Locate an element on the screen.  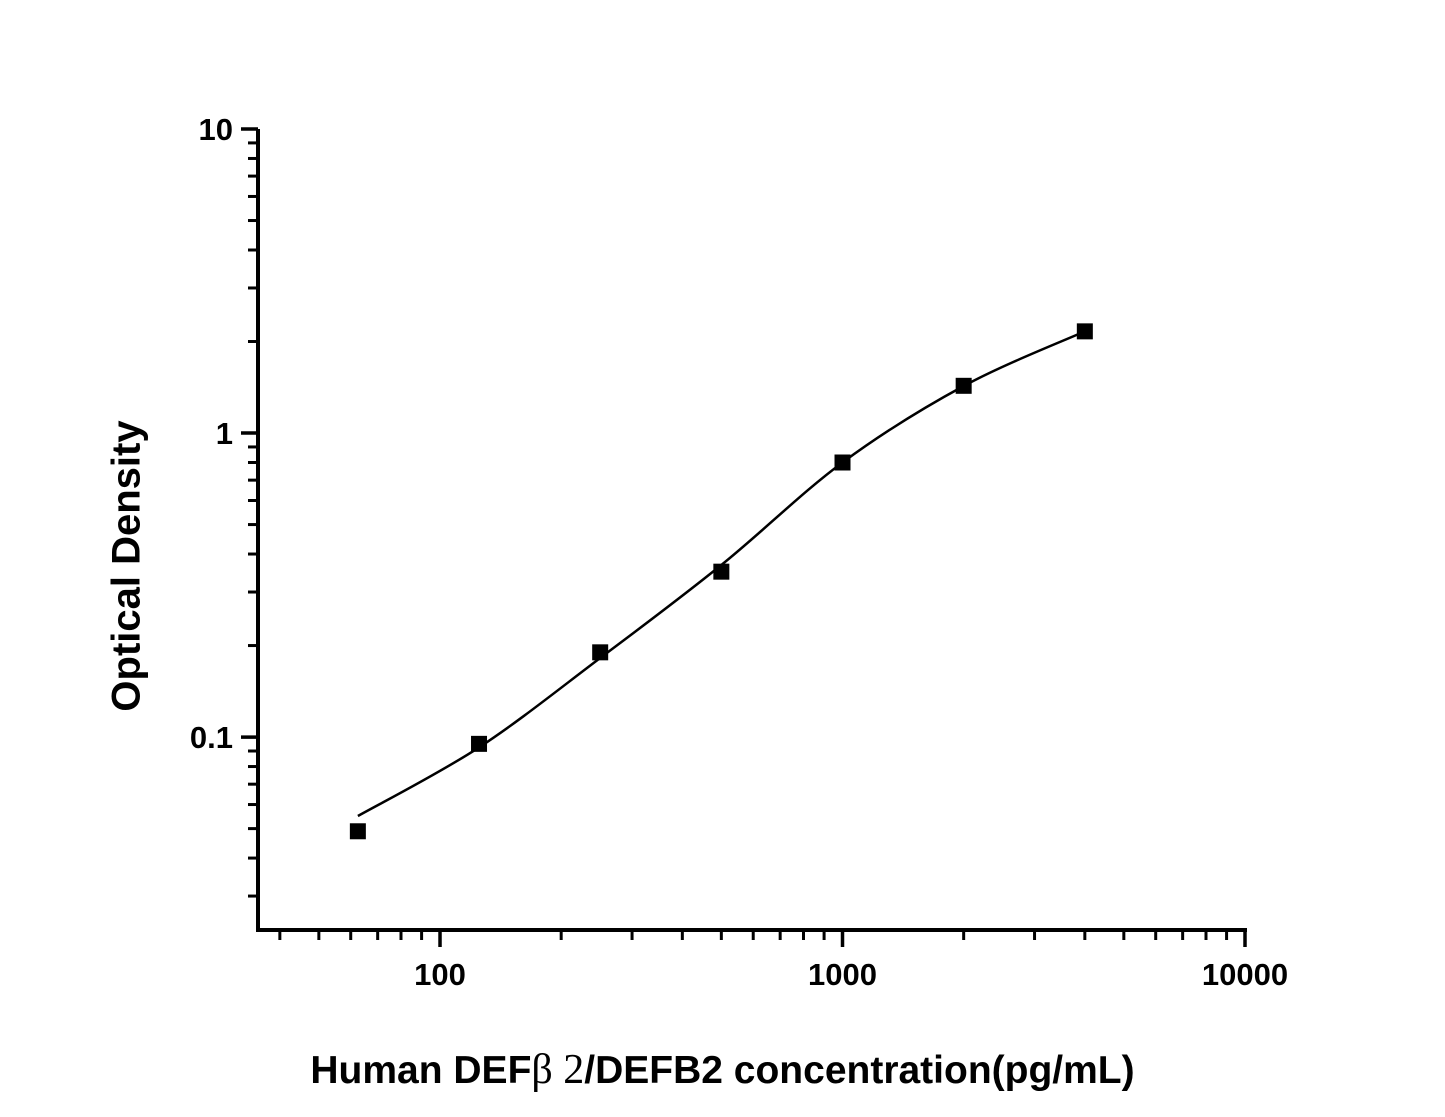
x-axis-title-greek-beta: β 2 is located at coordinates (558, 1070).